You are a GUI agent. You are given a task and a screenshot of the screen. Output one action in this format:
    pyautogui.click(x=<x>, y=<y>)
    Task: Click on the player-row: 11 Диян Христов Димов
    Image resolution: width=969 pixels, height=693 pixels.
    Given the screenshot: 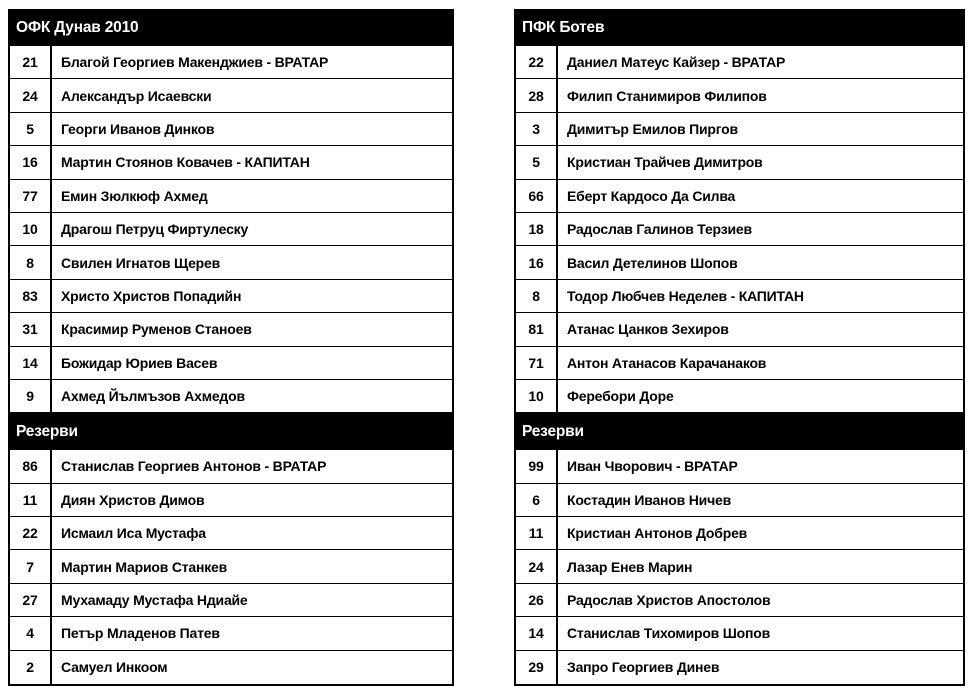 What is the action you would take?
    pyautogui.click(x=231, y=500)
    